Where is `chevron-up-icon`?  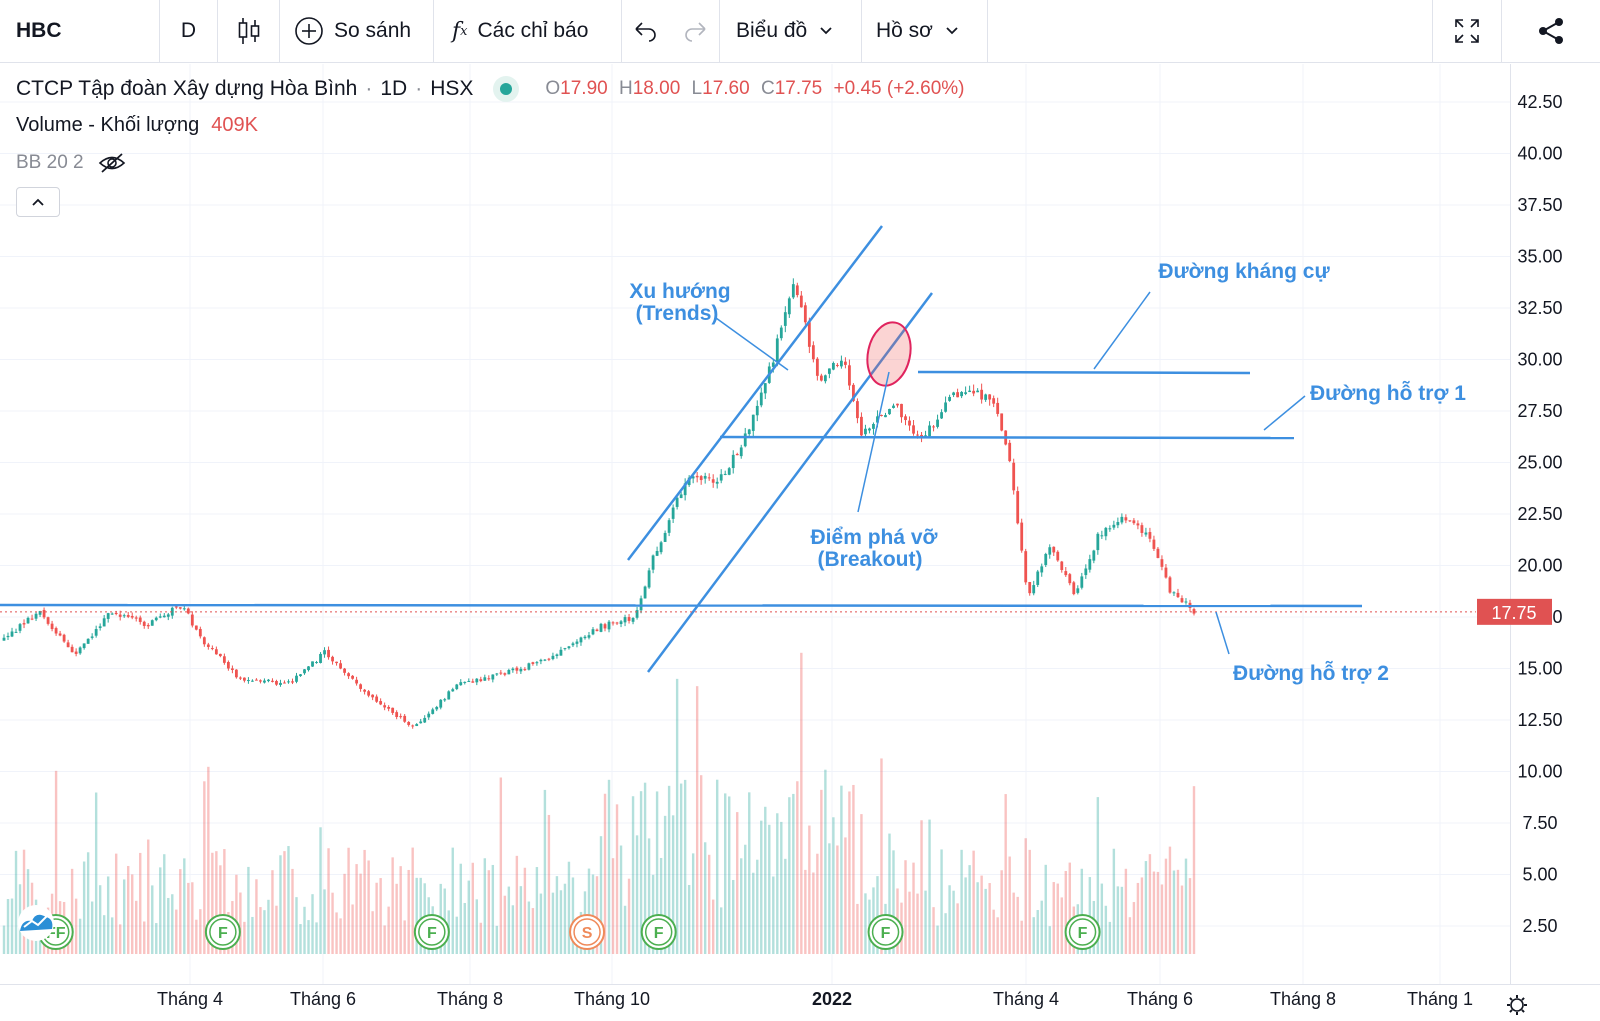 chevron-up-icon is located at coordinates (38, 202).